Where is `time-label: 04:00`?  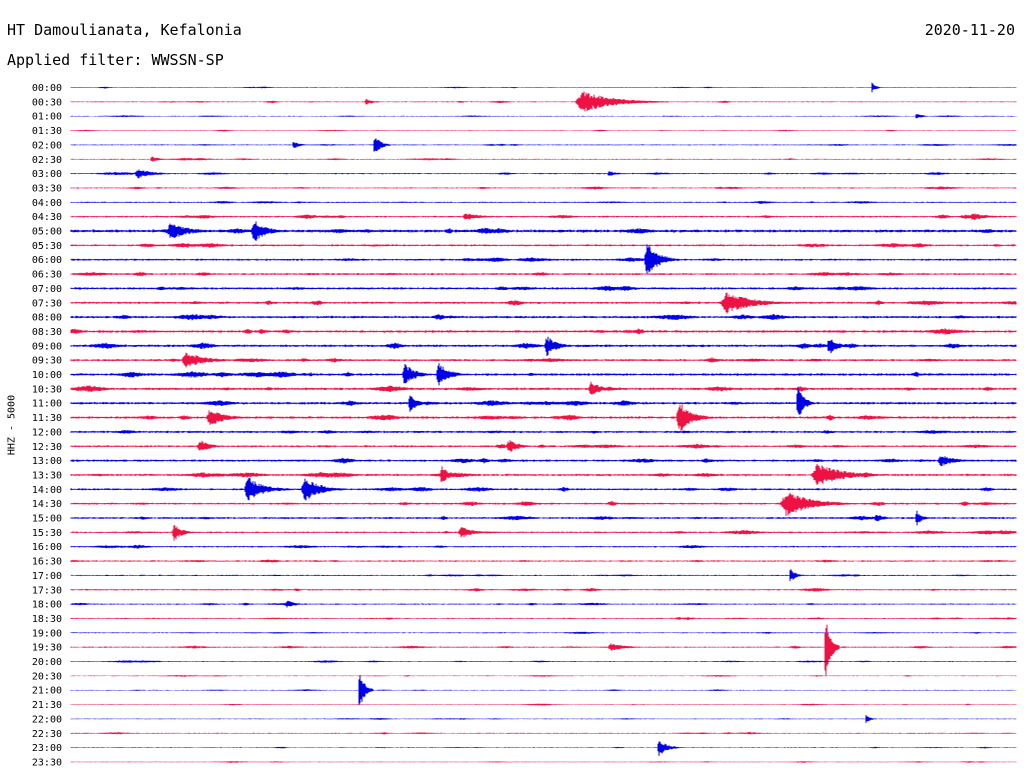 time-label: 04:00 is located at coordinates (47, 203).